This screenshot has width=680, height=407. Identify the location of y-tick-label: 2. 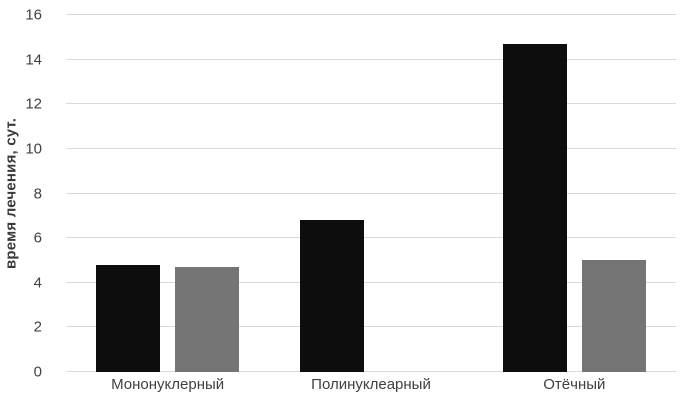
(37, 327).